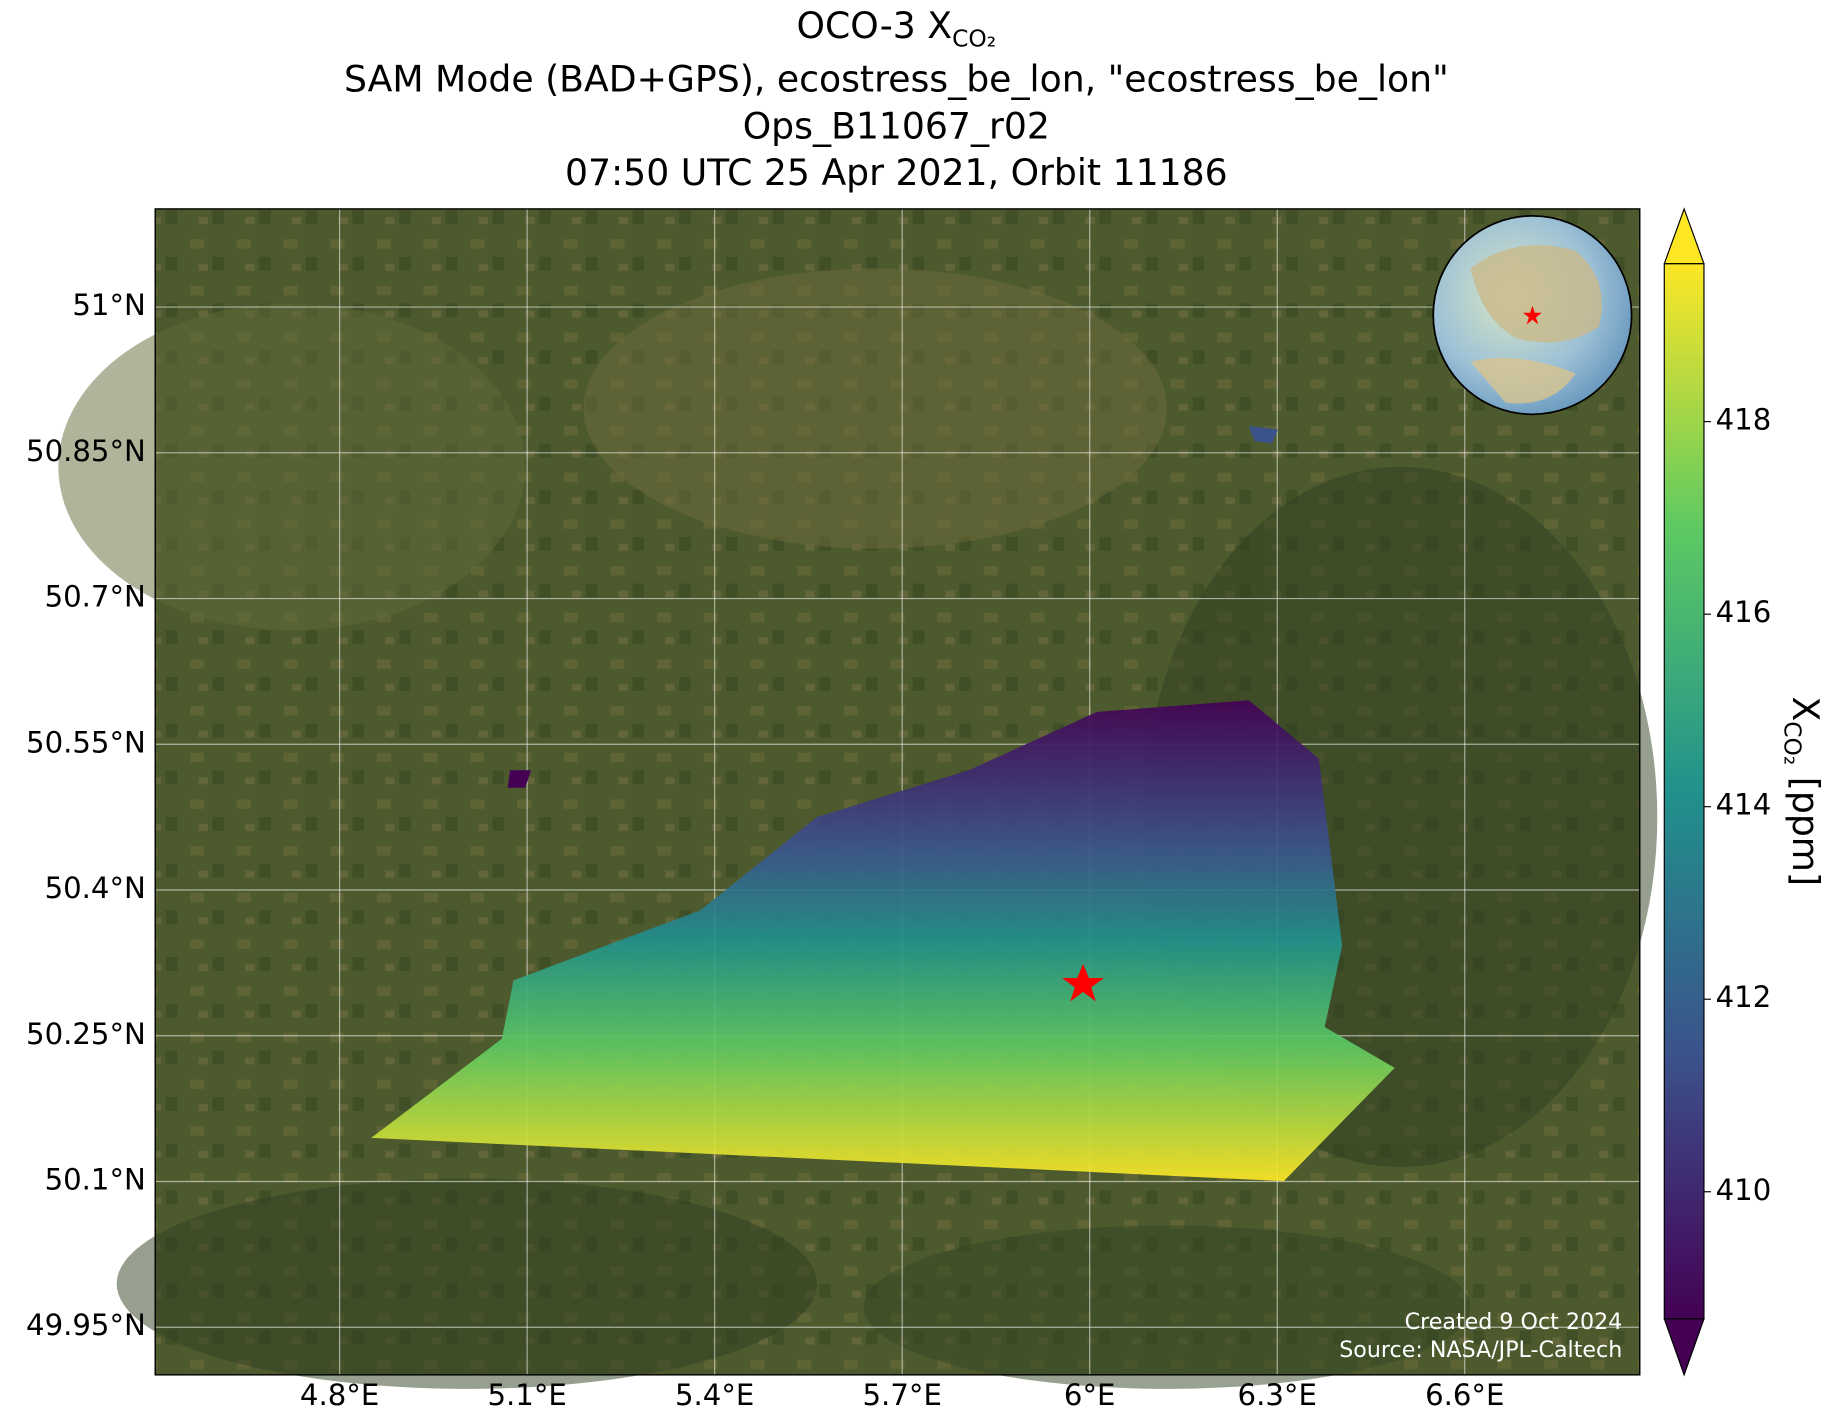 This screenshot has height=1425, width=1830. I want to click on y-tick-label: 50.4°N, so click(95, 888).